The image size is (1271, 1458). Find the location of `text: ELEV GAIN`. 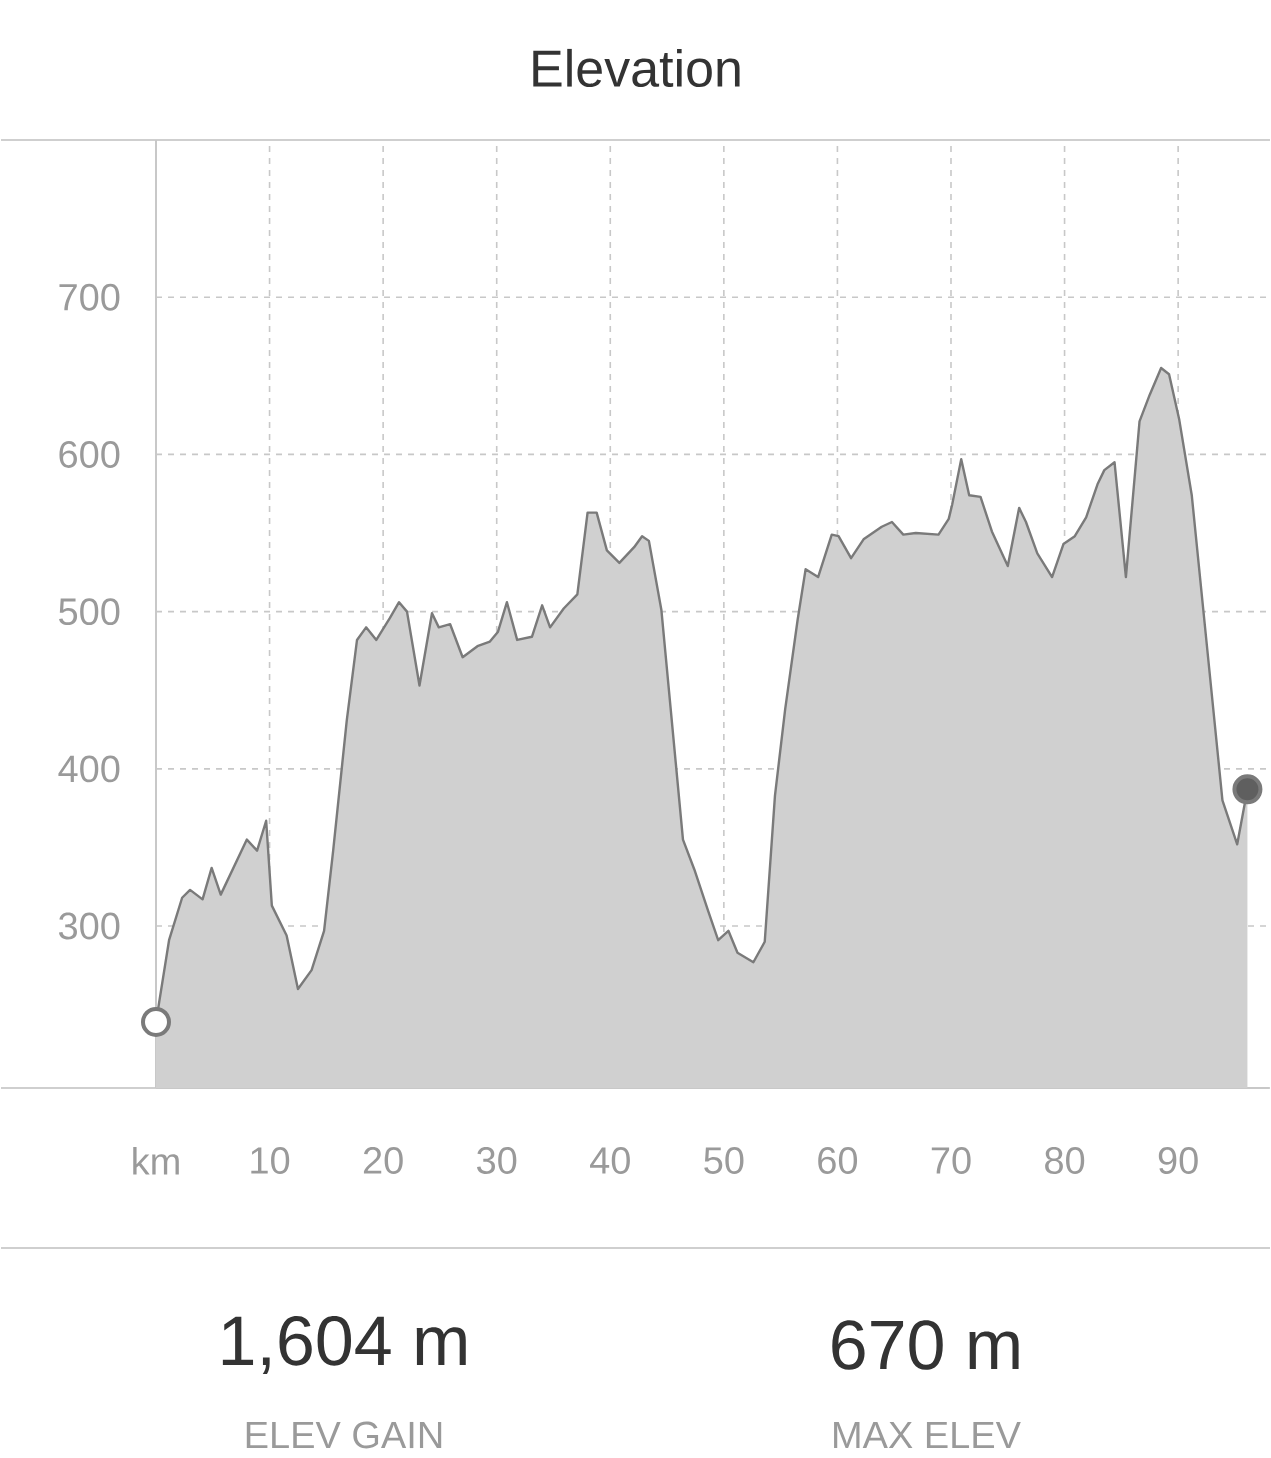

text: ELEV GAIN is located at coordinates (344, 1435).